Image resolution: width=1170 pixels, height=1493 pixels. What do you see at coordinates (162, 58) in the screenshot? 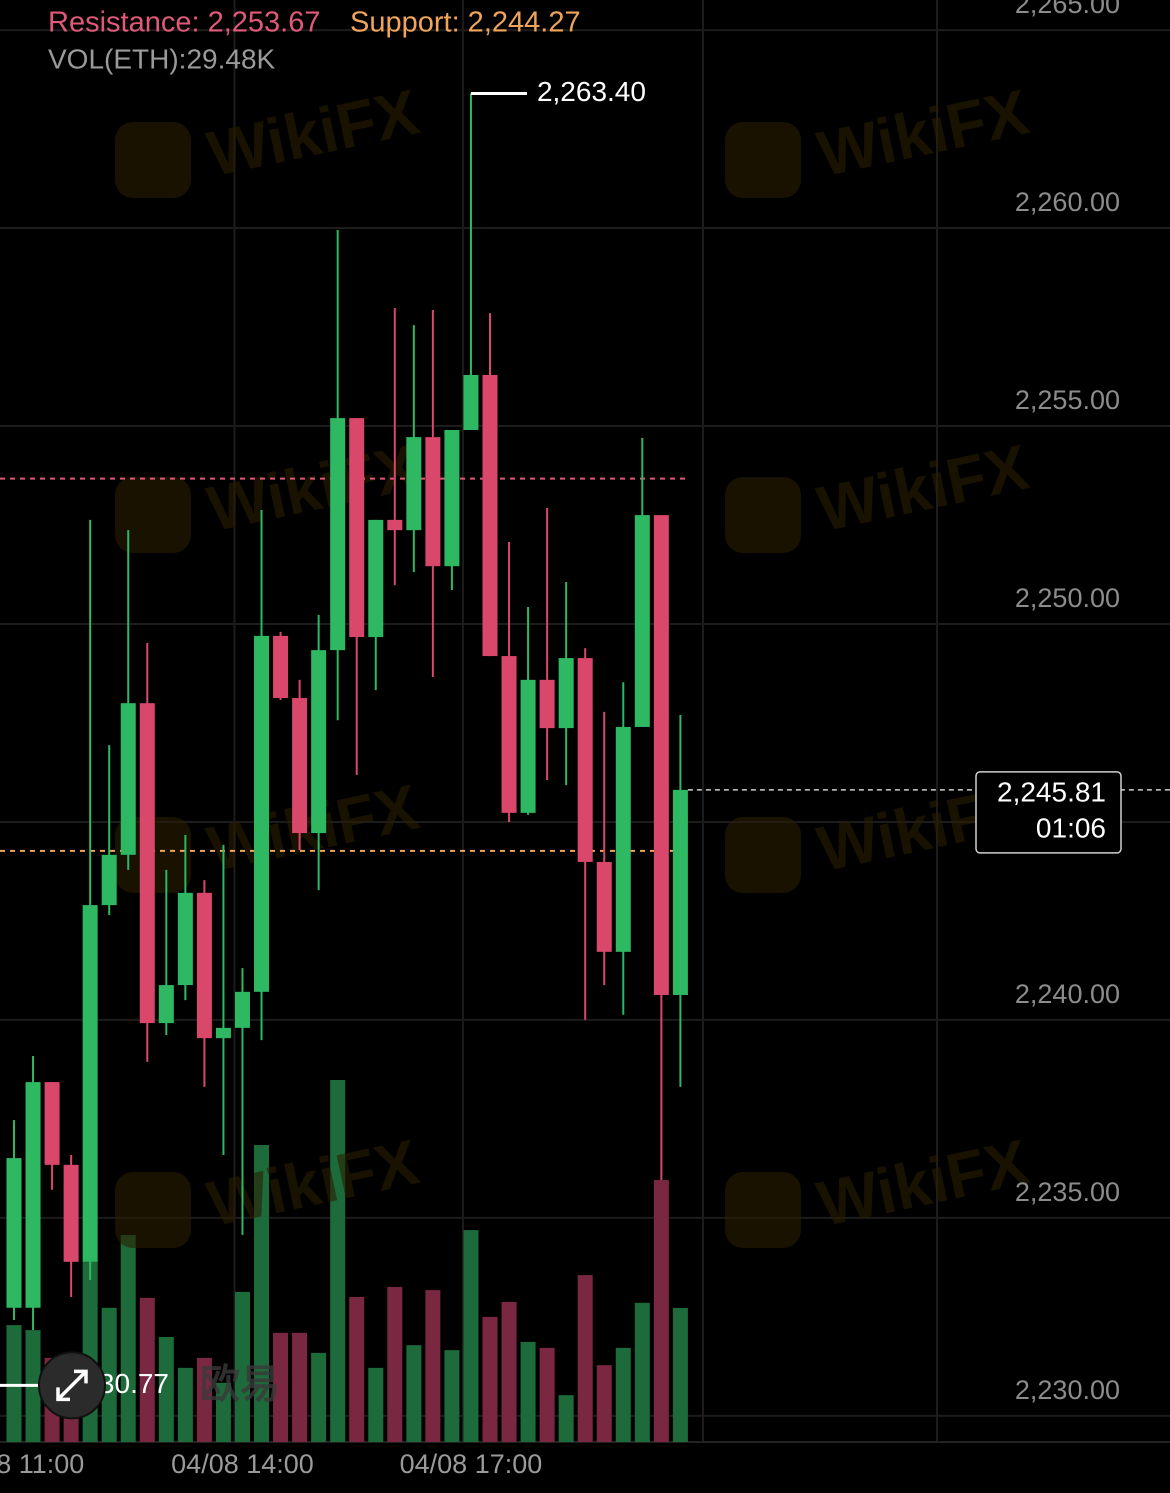
I see `volume-label: VOL(ETH):29.48K` at bounding box center [162, 58].